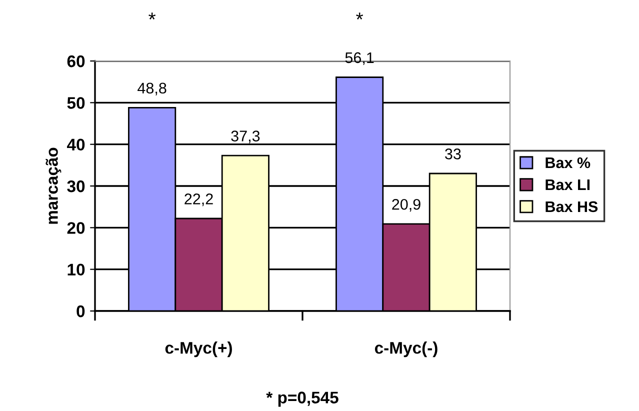  What do you see at coordinates (80, 311) in the screenshot?
I see `y-tick-label: 0` at bounding box center [80, 311].